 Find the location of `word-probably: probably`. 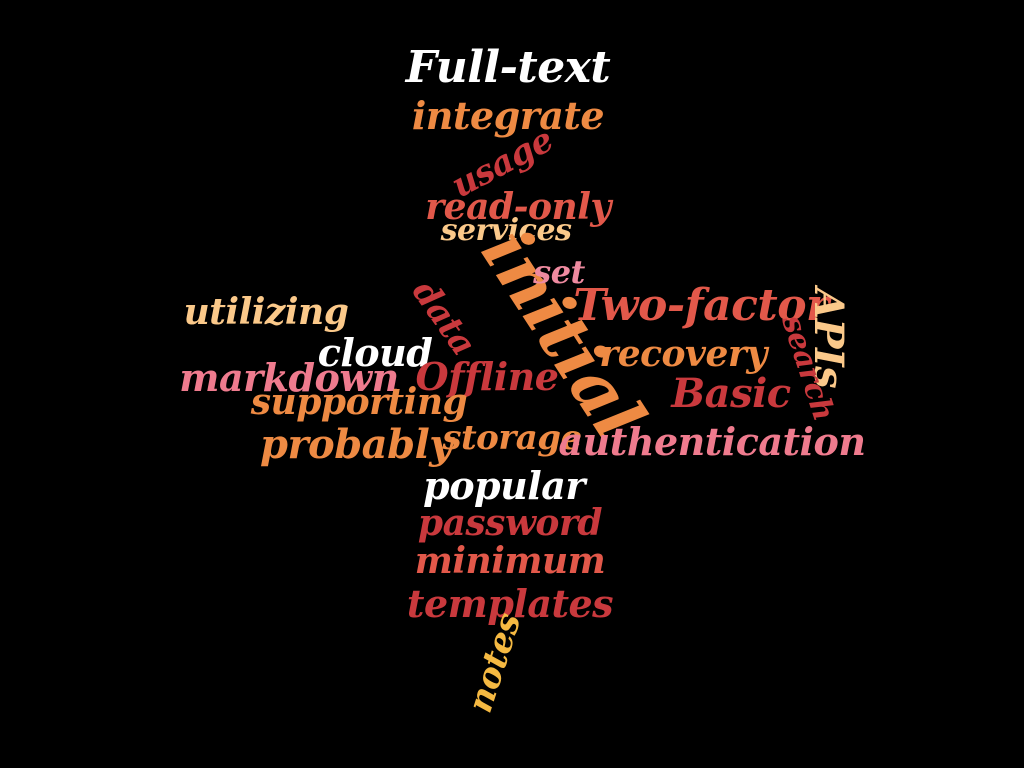

word-probably: probably is located at coordinates (356, 444).